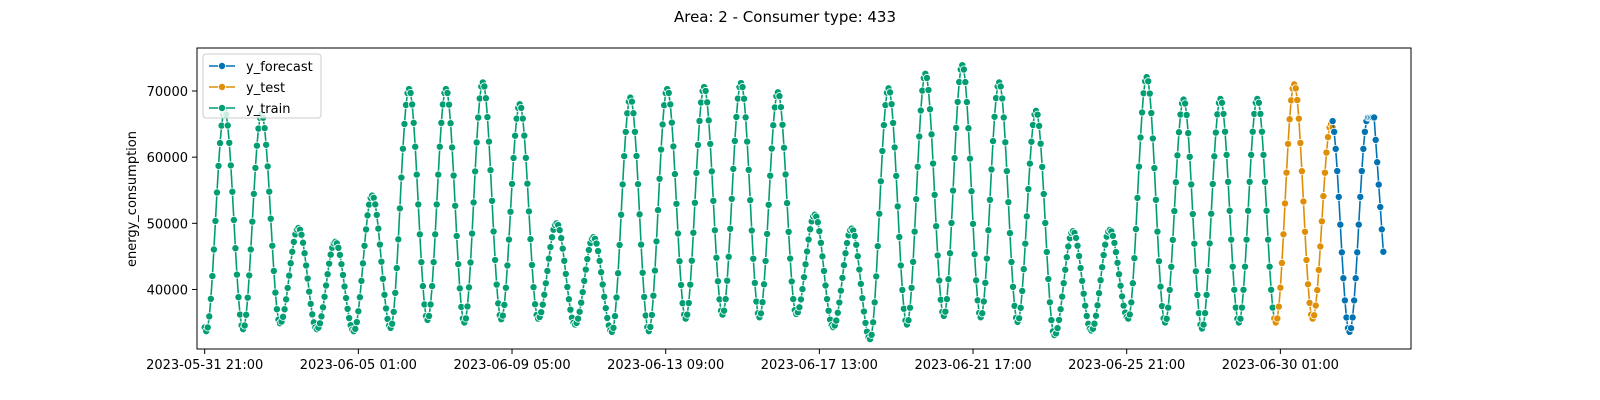 Image resolution: width=1600 pixels, height=400 pixels. I want to click on x-tick-label: 2023-06-25 21:00, so click(1126, 365).